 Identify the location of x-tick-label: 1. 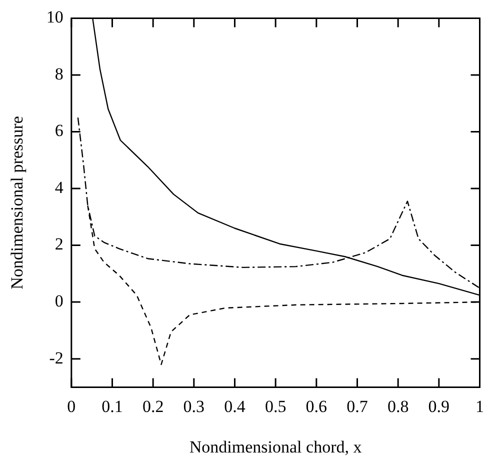
(480, 406).